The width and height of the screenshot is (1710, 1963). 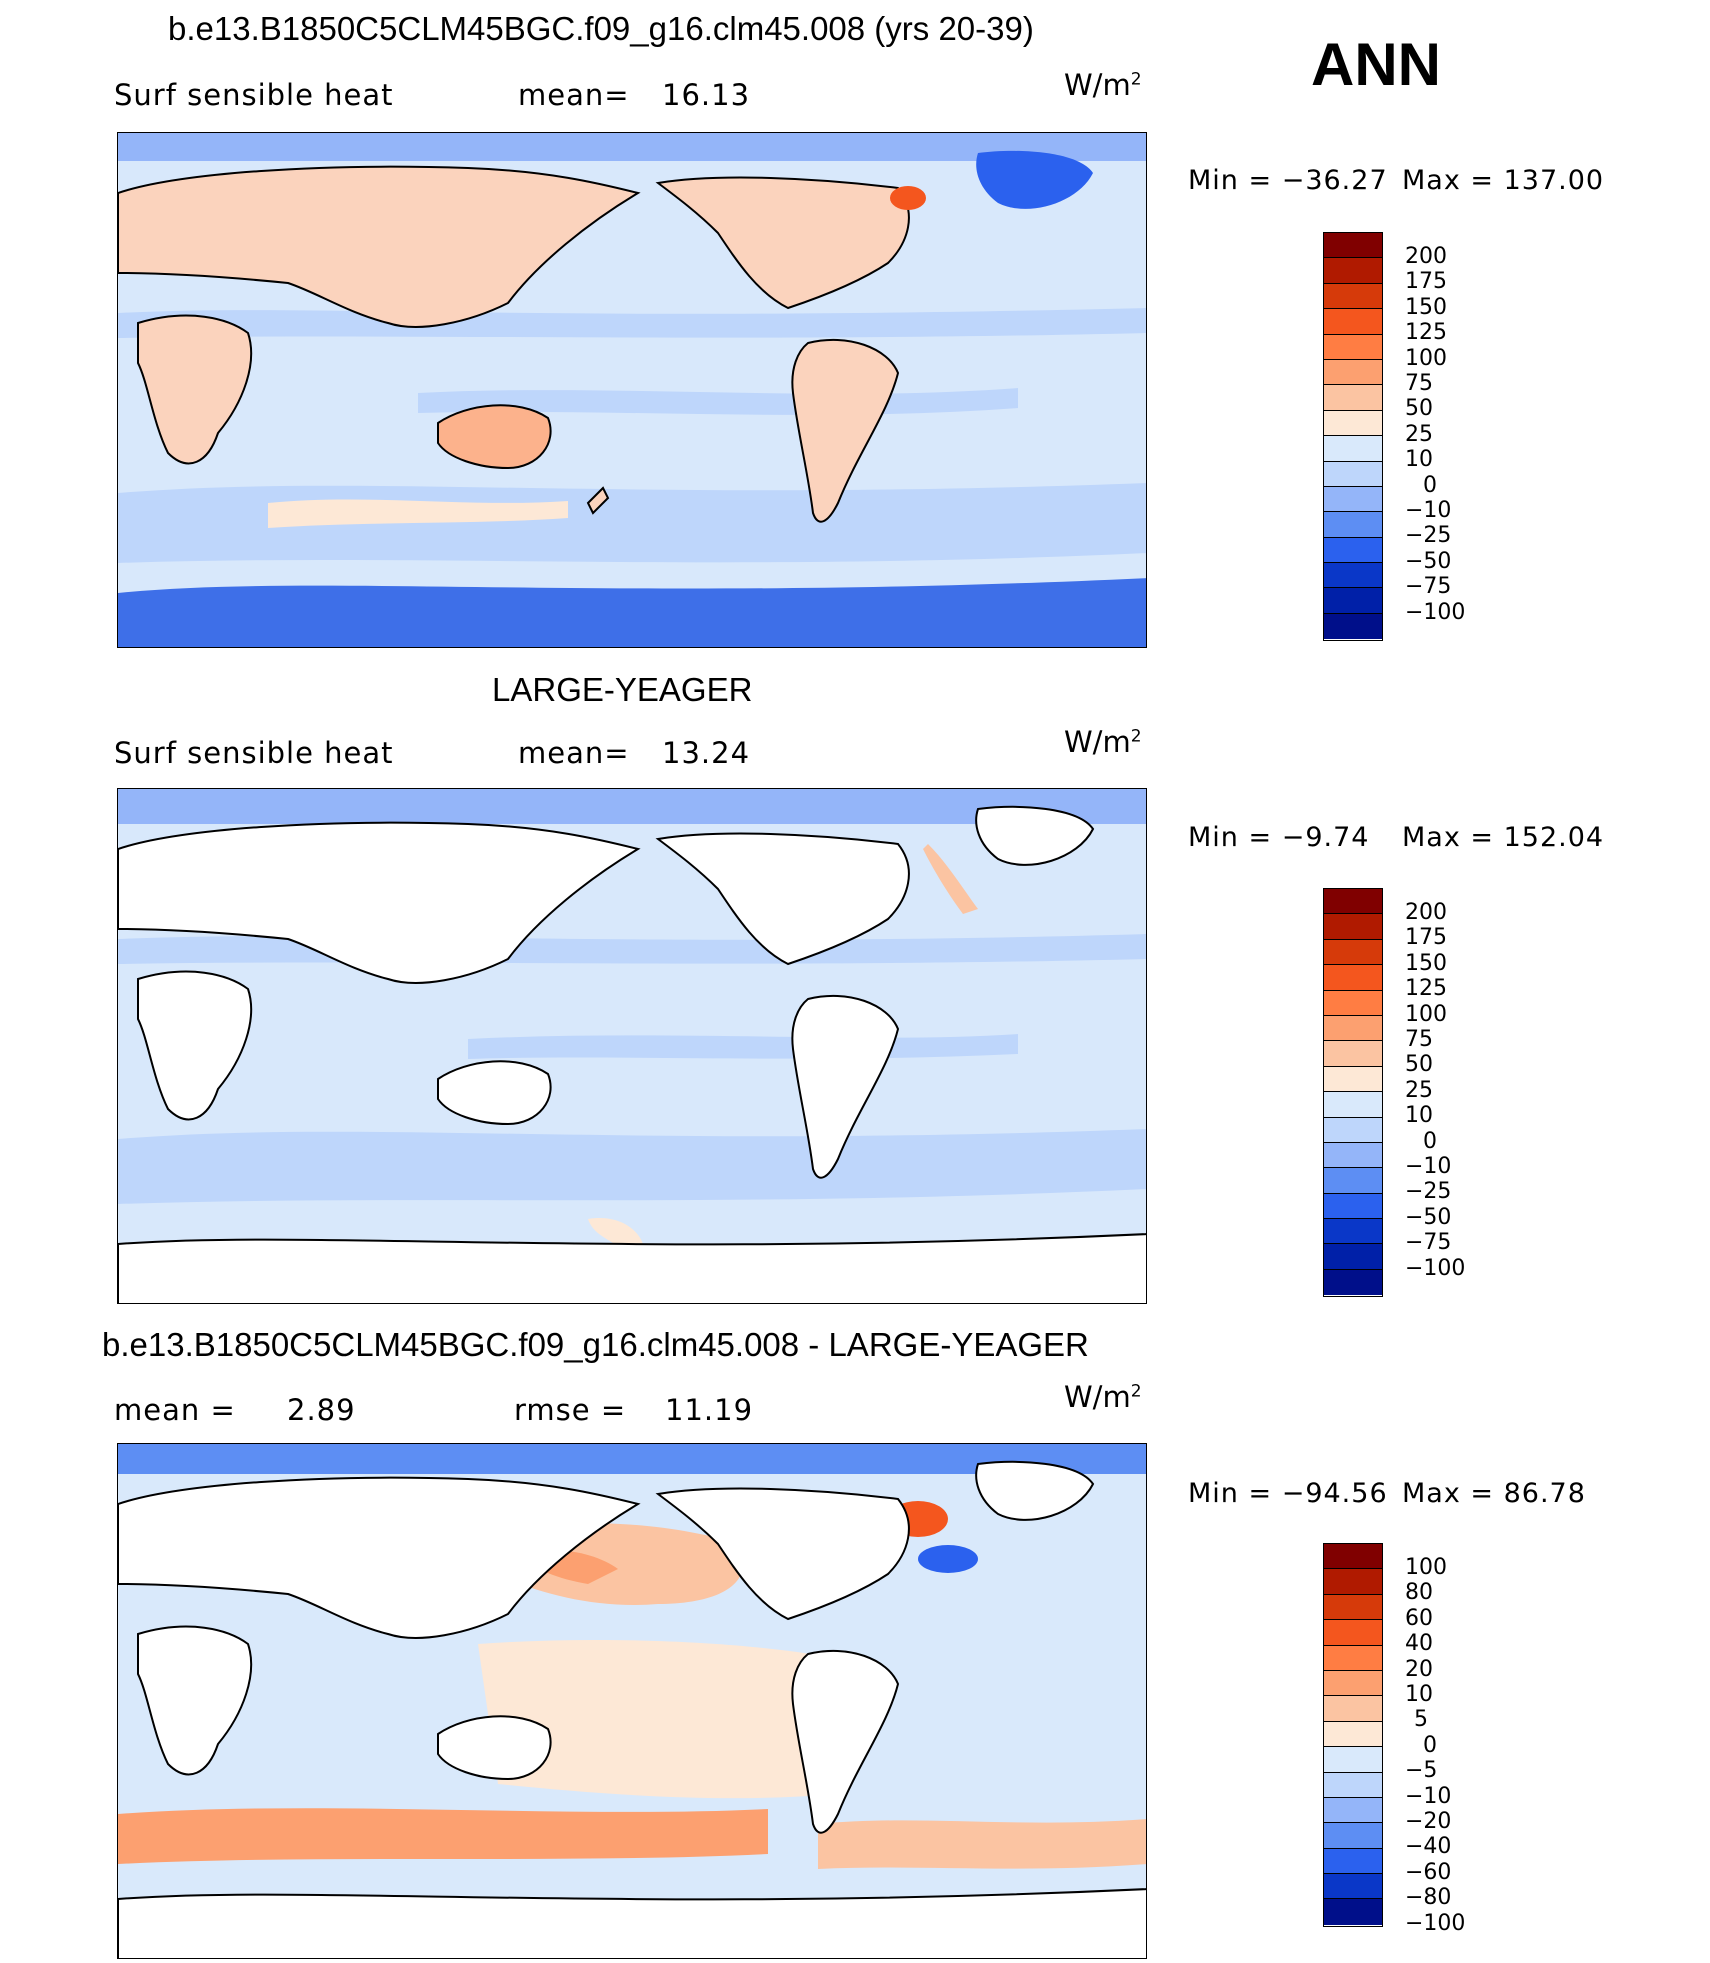 I want to click on colorbar-label: 150, so click(x=1426, y=963).